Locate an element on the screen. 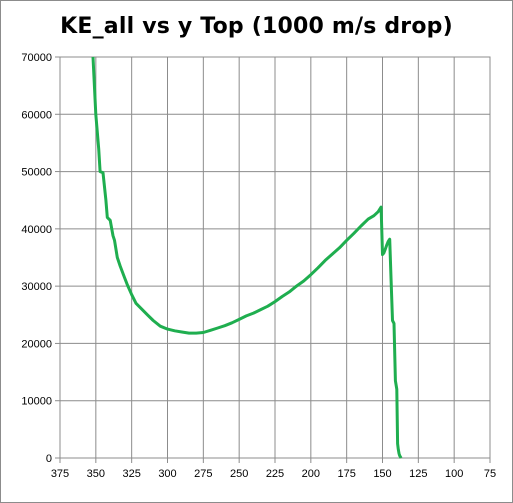 This screenshot has width=513, height=503. x-tick-label: 225 is located at coordinates (275, 474).